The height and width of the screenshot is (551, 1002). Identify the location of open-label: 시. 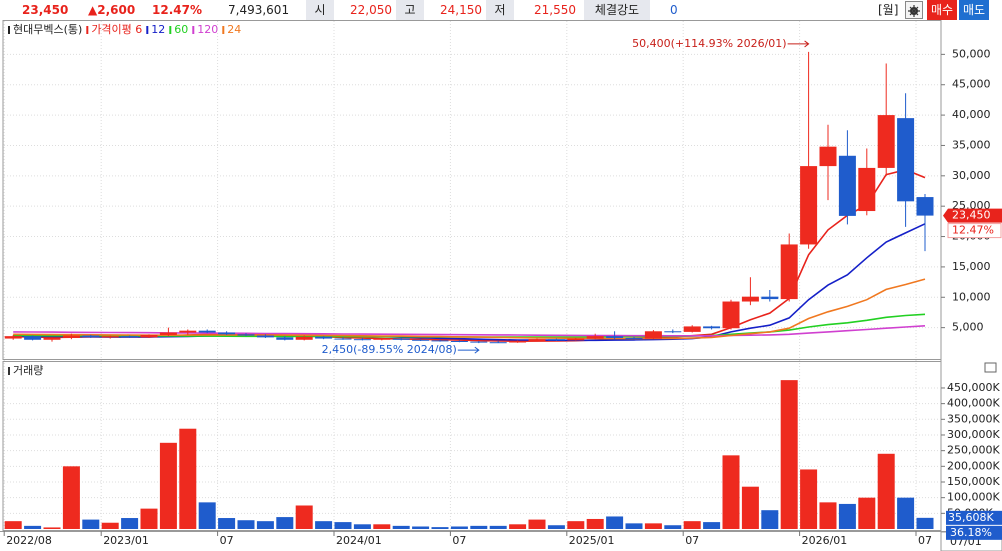
(320, 10).